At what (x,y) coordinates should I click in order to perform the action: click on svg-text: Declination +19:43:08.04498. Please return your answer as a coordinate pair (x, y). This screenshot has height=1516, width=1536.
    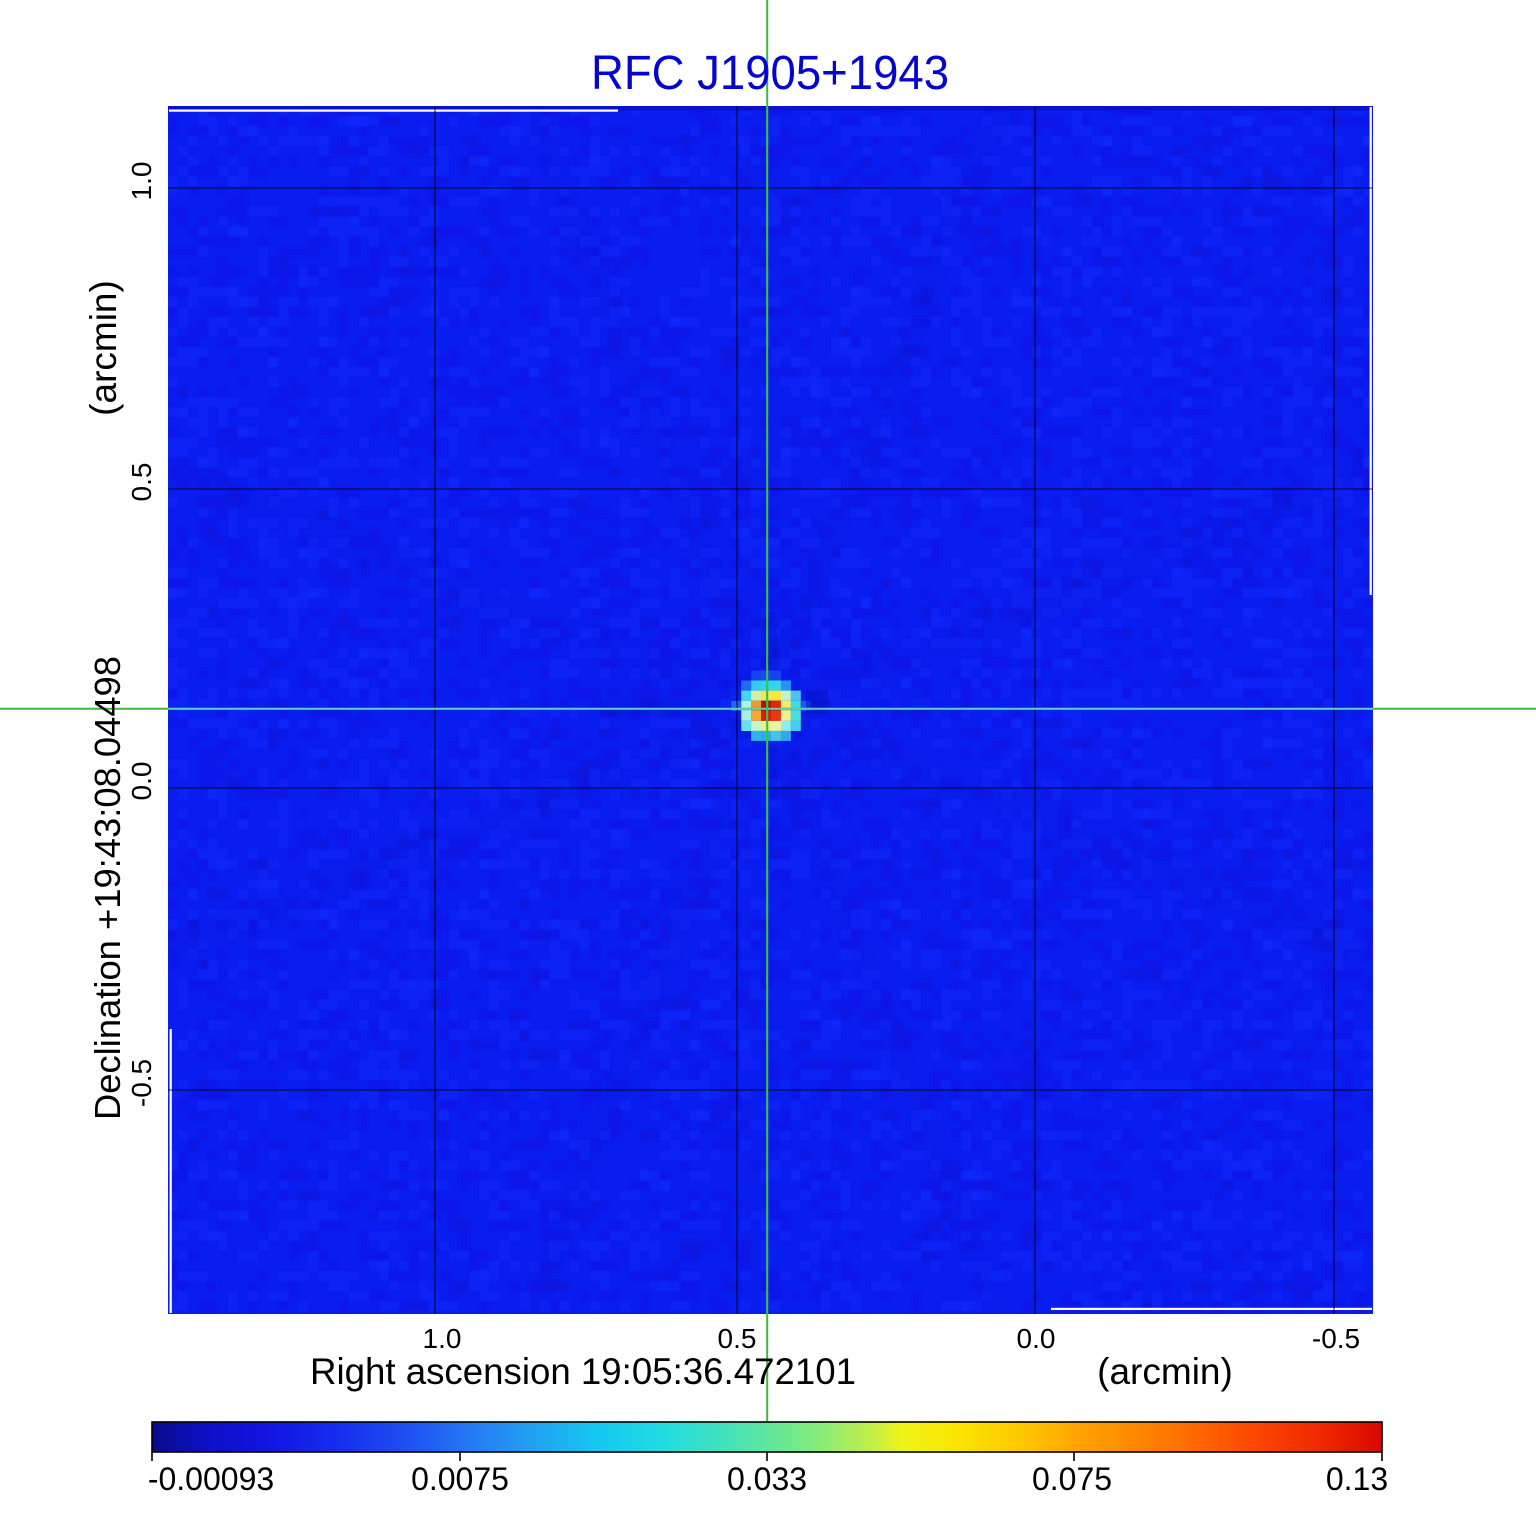
    Looking at the image, I should click on (107, 888).